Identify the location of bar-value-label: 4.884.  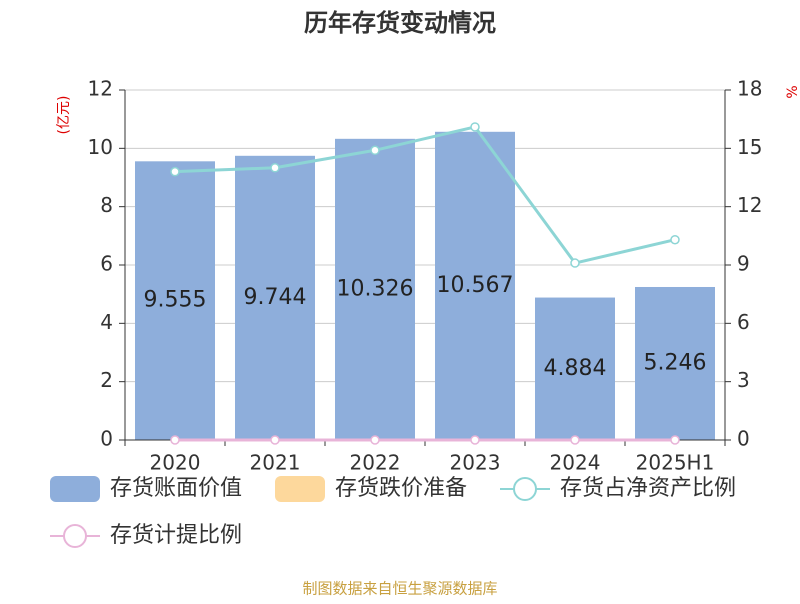
(575, 368).